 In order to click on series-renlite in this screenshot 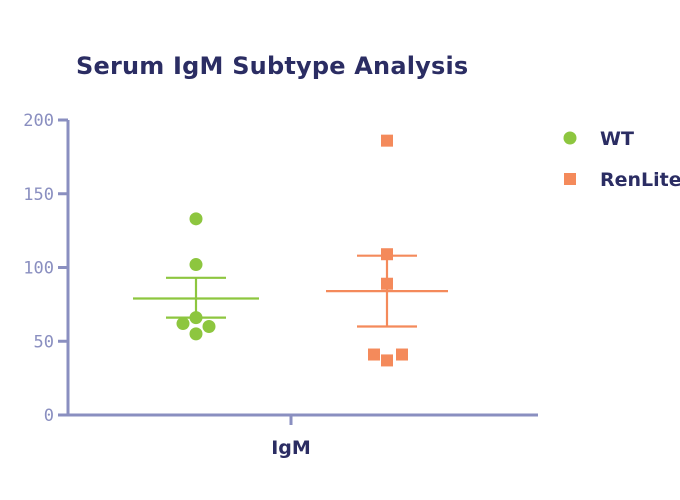, I will do `click(387, 250)`.